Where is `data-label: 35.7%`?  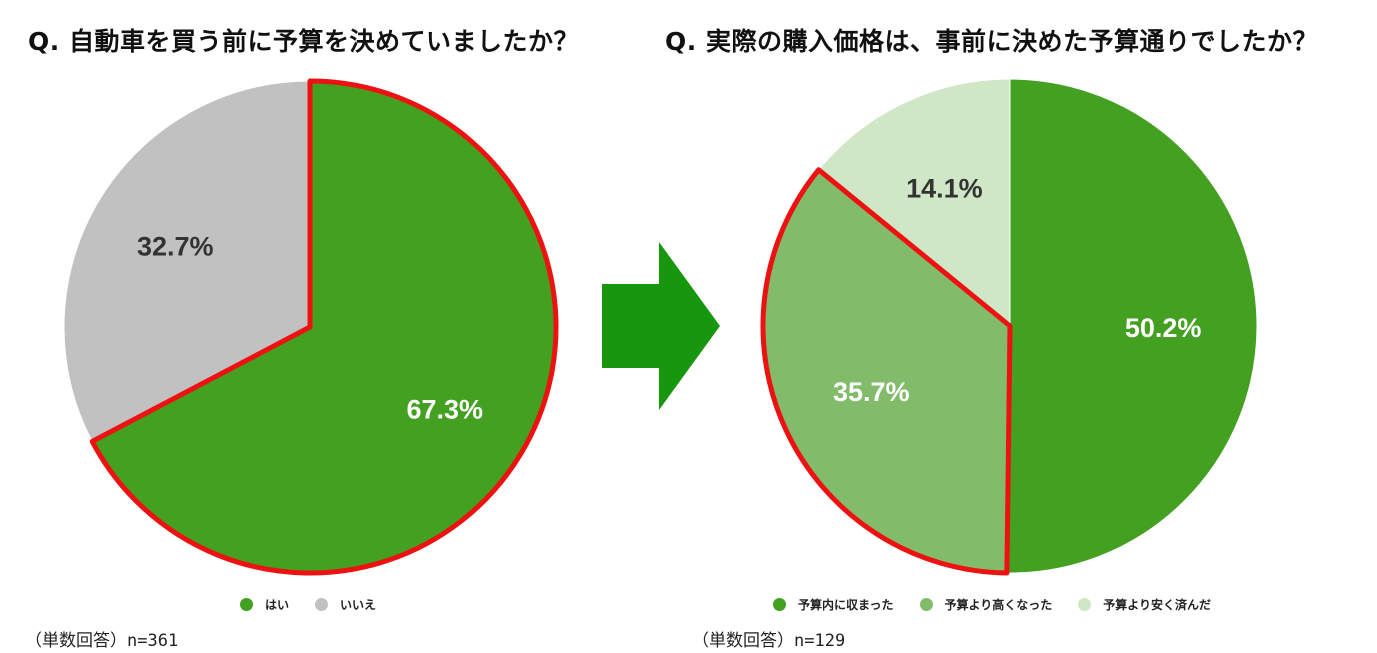
data-label: 35.7% is located at coordinates (871, 392).